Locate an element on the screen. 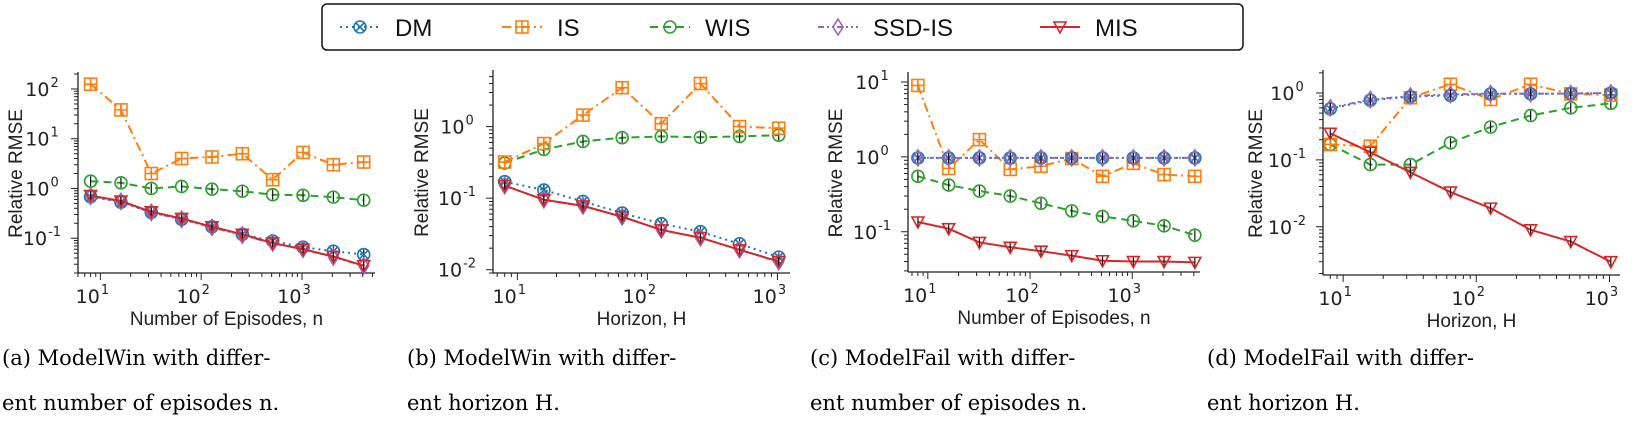 This screenshot has width=1637, height=433. subfigure-caption: (b) ModelWin with differ- is located at coordinates (541, 358).